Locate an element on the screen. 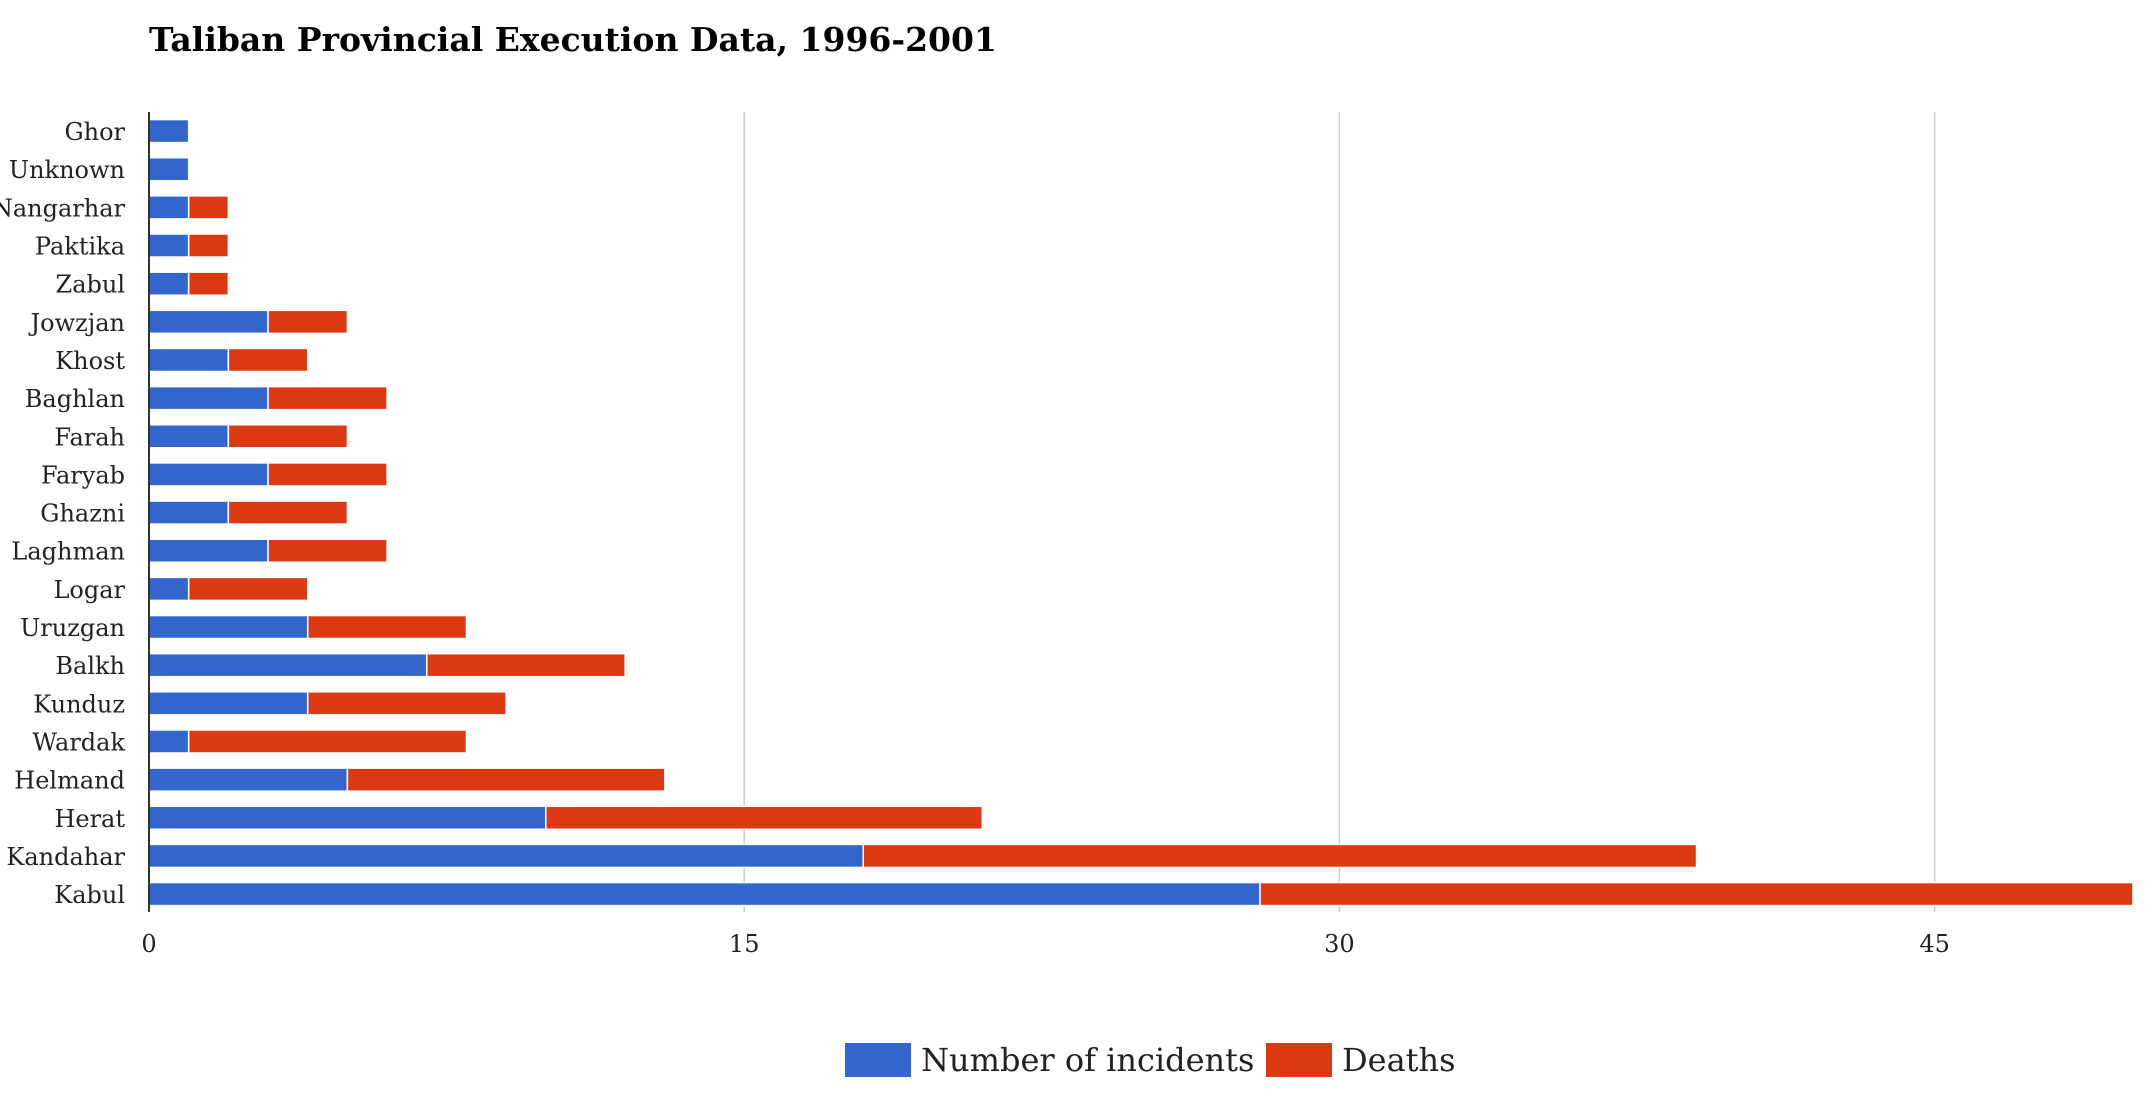  x-tick-label: 0 is located at coordinates (148, 944).